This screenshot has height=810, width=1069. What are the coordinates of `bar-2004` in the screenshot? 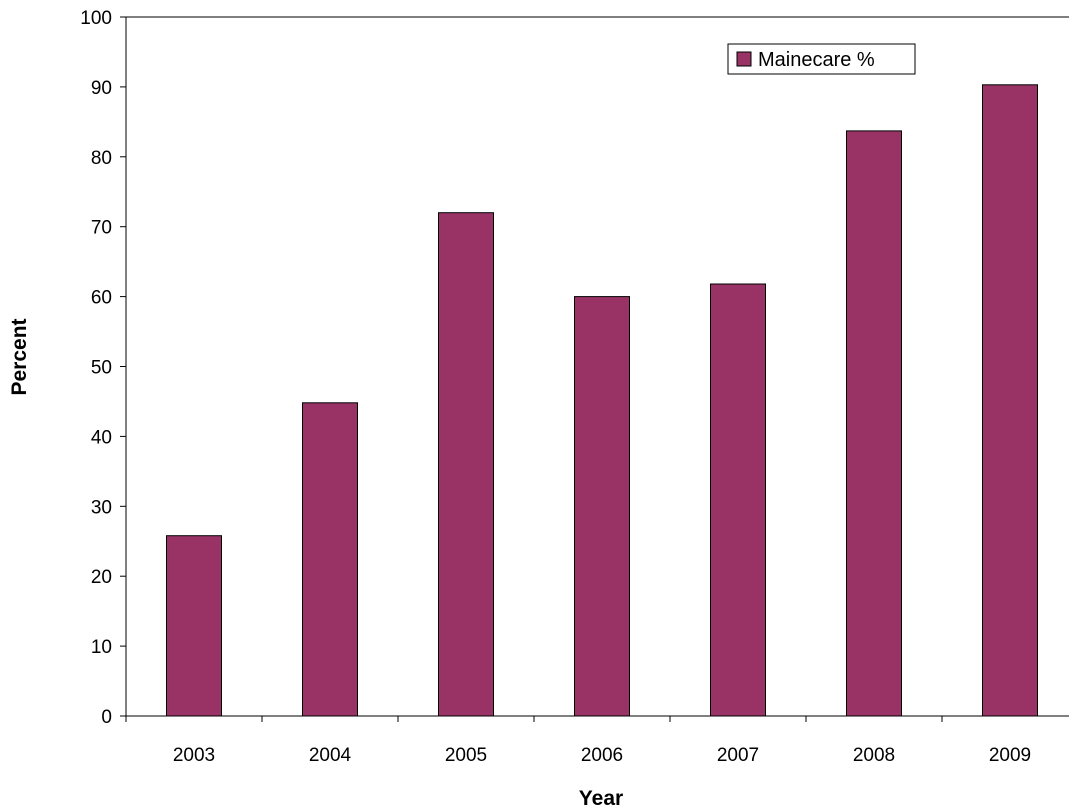 It's located at (330, 559).